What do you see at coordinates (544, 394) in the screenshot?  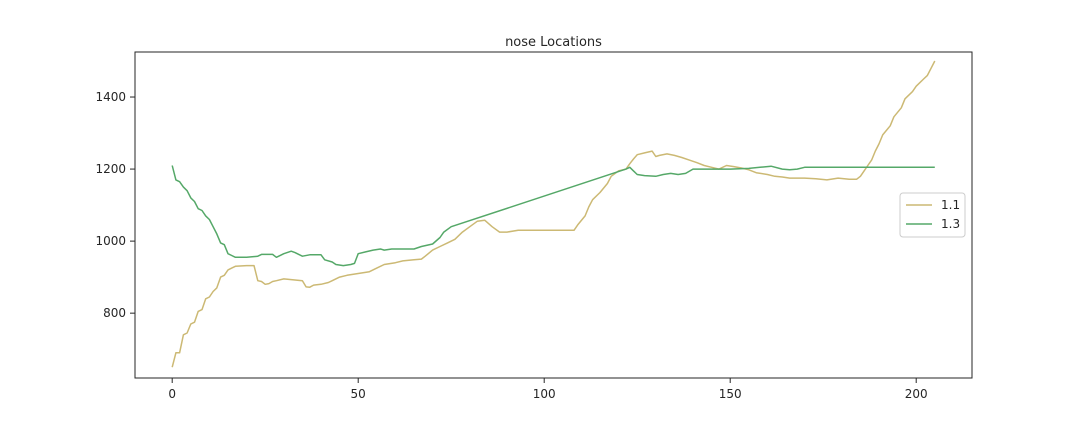 I see `x-tick-label: 100` at bounding box center [544, 394].